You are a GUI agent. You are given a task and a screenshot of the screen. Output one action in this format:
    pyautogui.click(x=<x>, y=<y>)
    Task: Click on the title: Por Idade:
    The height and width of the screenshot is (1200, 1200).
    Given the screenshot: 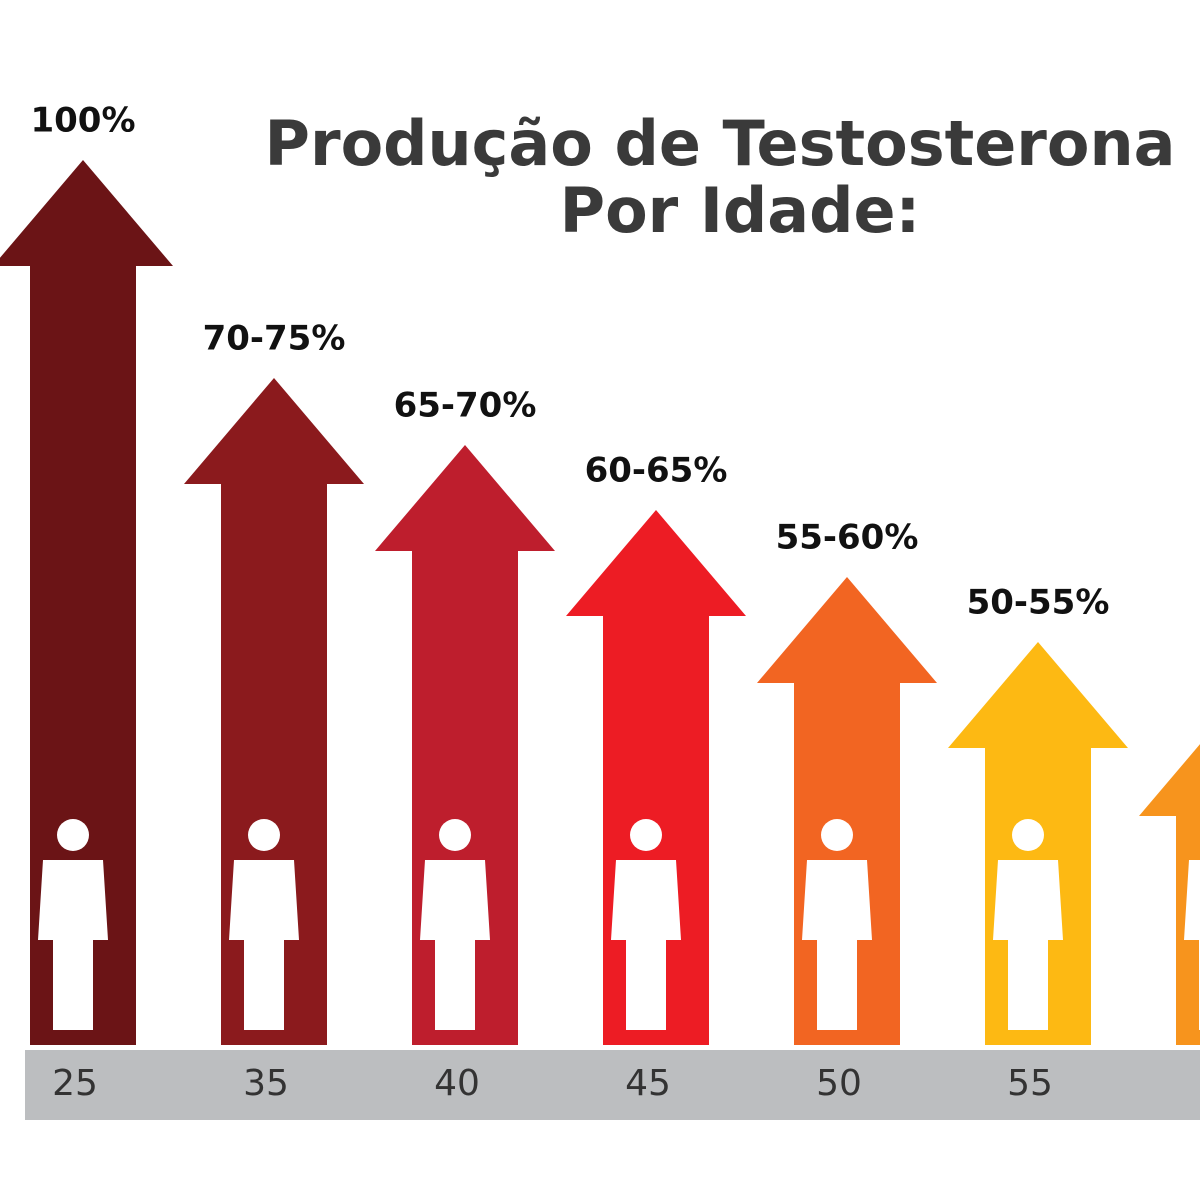 What is the action you would take?
    pyautogui.click(x=740, y=210)
    